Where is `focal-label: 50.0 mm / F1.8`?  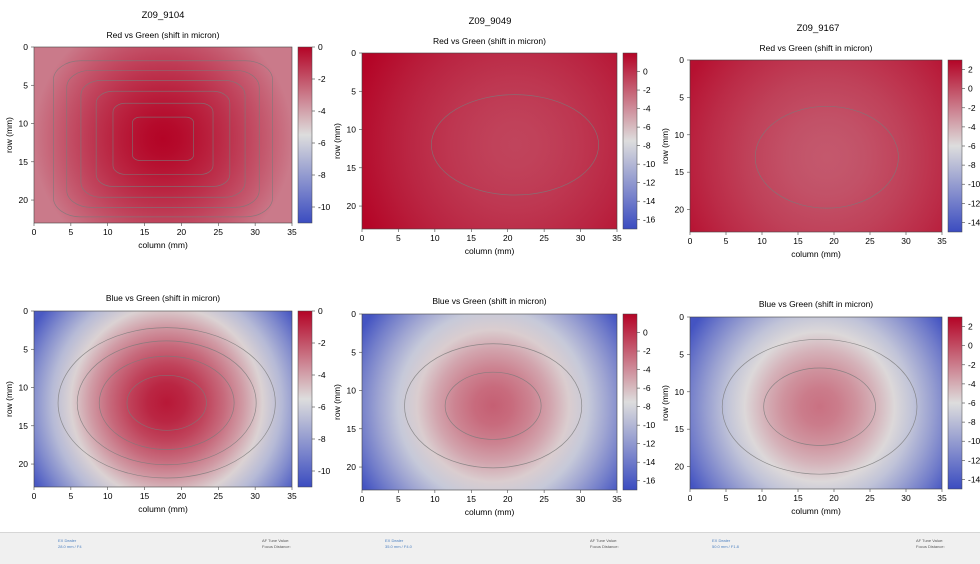
focal-label: 50.0 mm / F1.8 is located at coordinates (725, 546).